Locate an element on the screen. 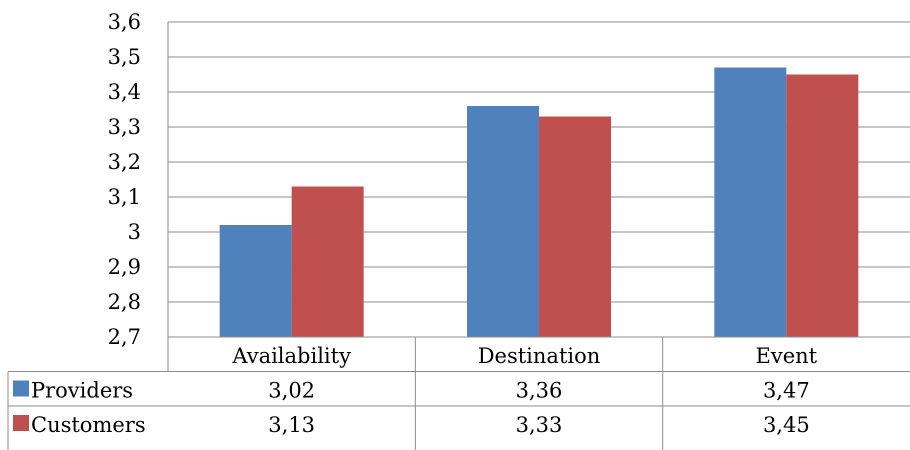 This screenshot has height=450, width=910. y-tick-label: 2,7 is located at coordinates (124, 337).